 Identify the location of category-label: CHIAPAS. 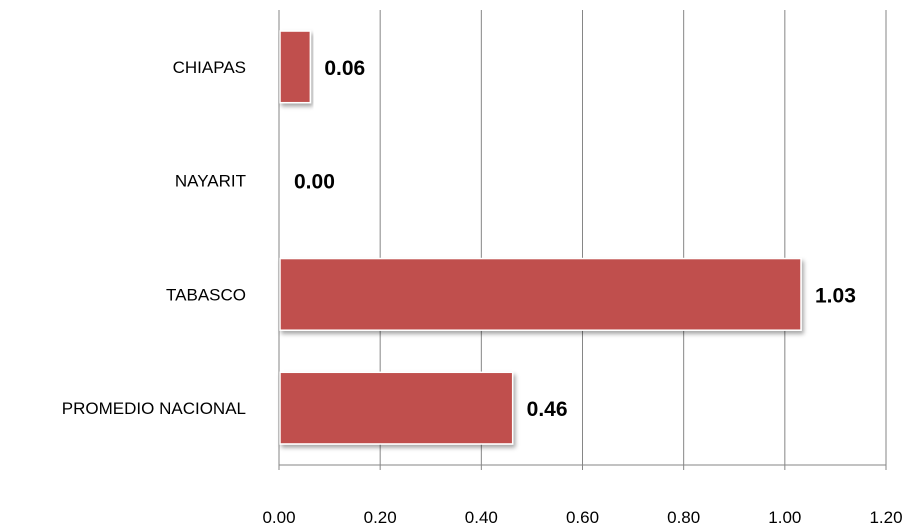
(209, 67).